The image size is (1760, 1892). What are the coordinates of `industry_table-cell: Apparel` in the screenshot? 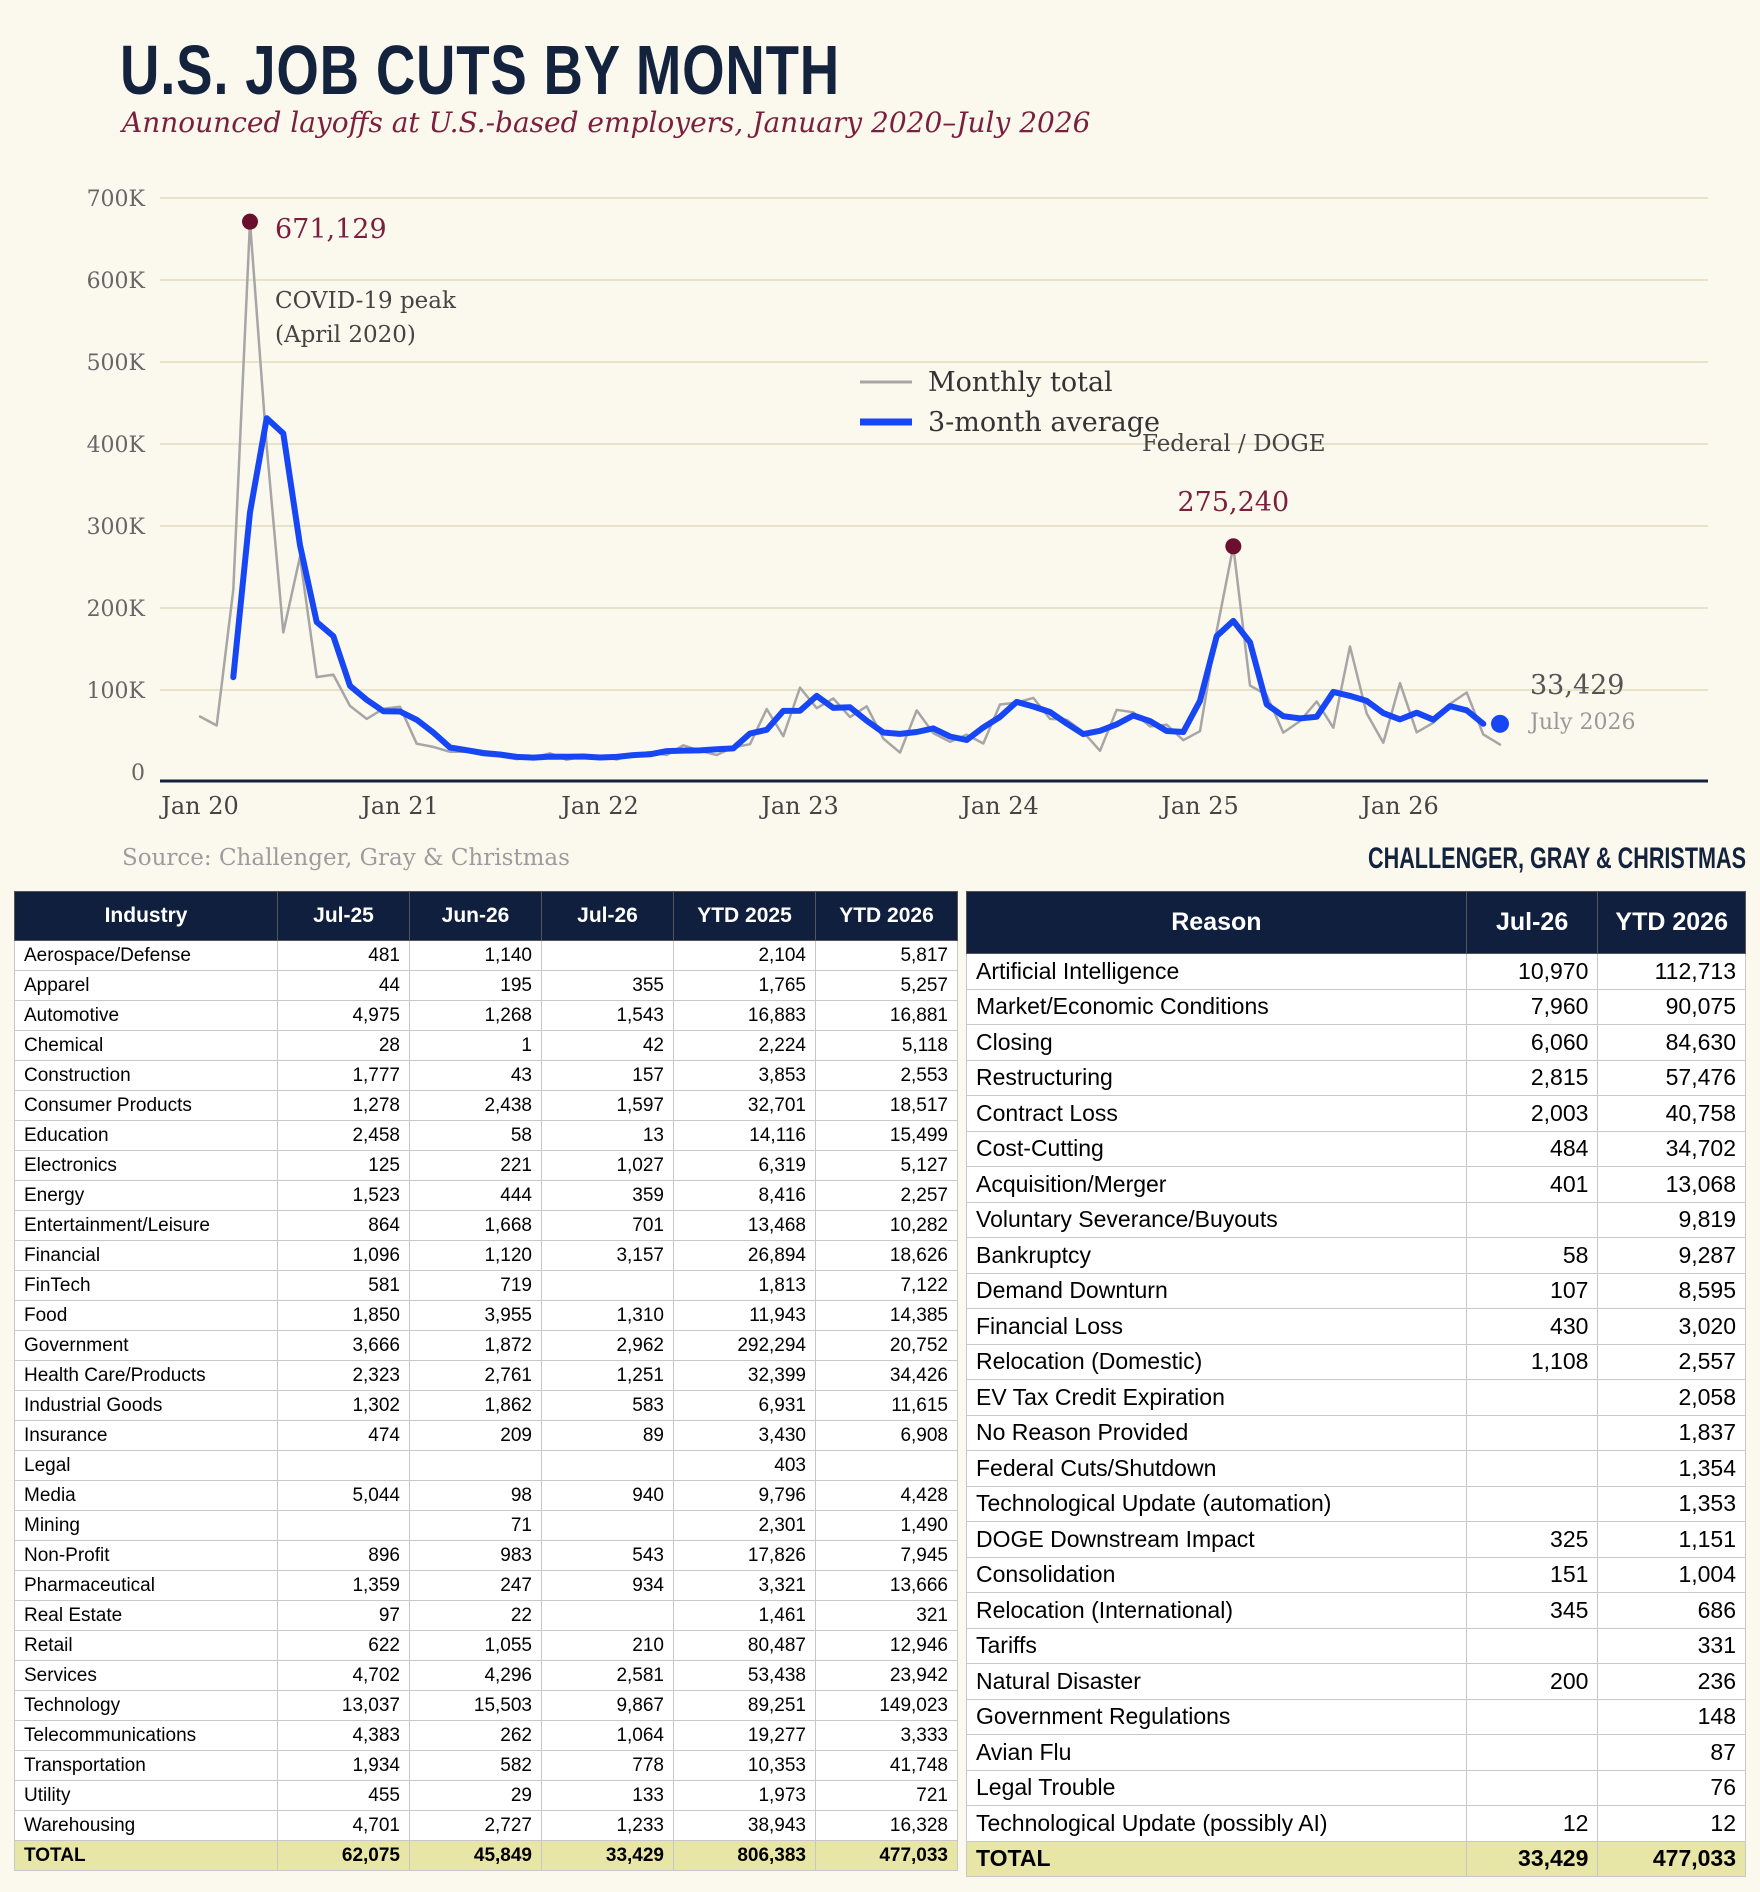 It's located at (146, 985).